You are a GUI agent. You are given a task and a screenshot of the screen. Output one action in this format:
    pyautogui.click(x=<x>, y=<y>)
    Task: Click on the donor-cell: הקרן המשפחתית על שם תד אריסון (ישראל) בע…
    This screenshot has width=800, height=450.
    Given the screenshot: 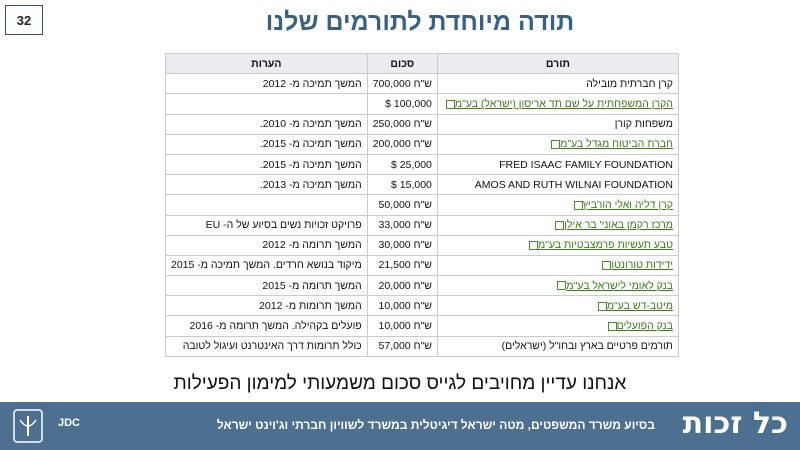 What is the action you would take?
    pyautogui.click(x=557, y=104)
    